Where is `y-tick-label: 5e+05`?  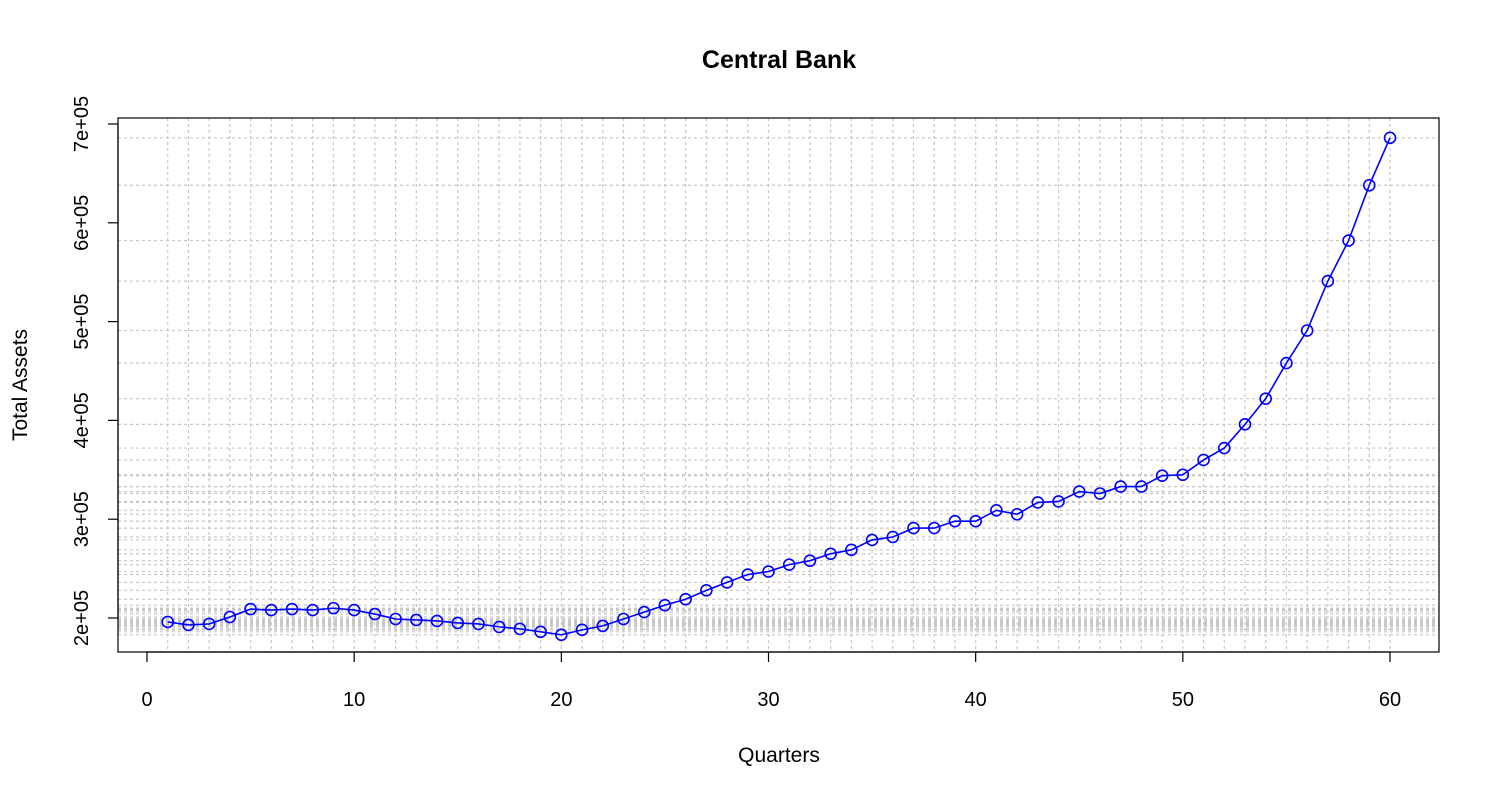 y-tick-label: 5e+05 is located at coordinates (82, 322).